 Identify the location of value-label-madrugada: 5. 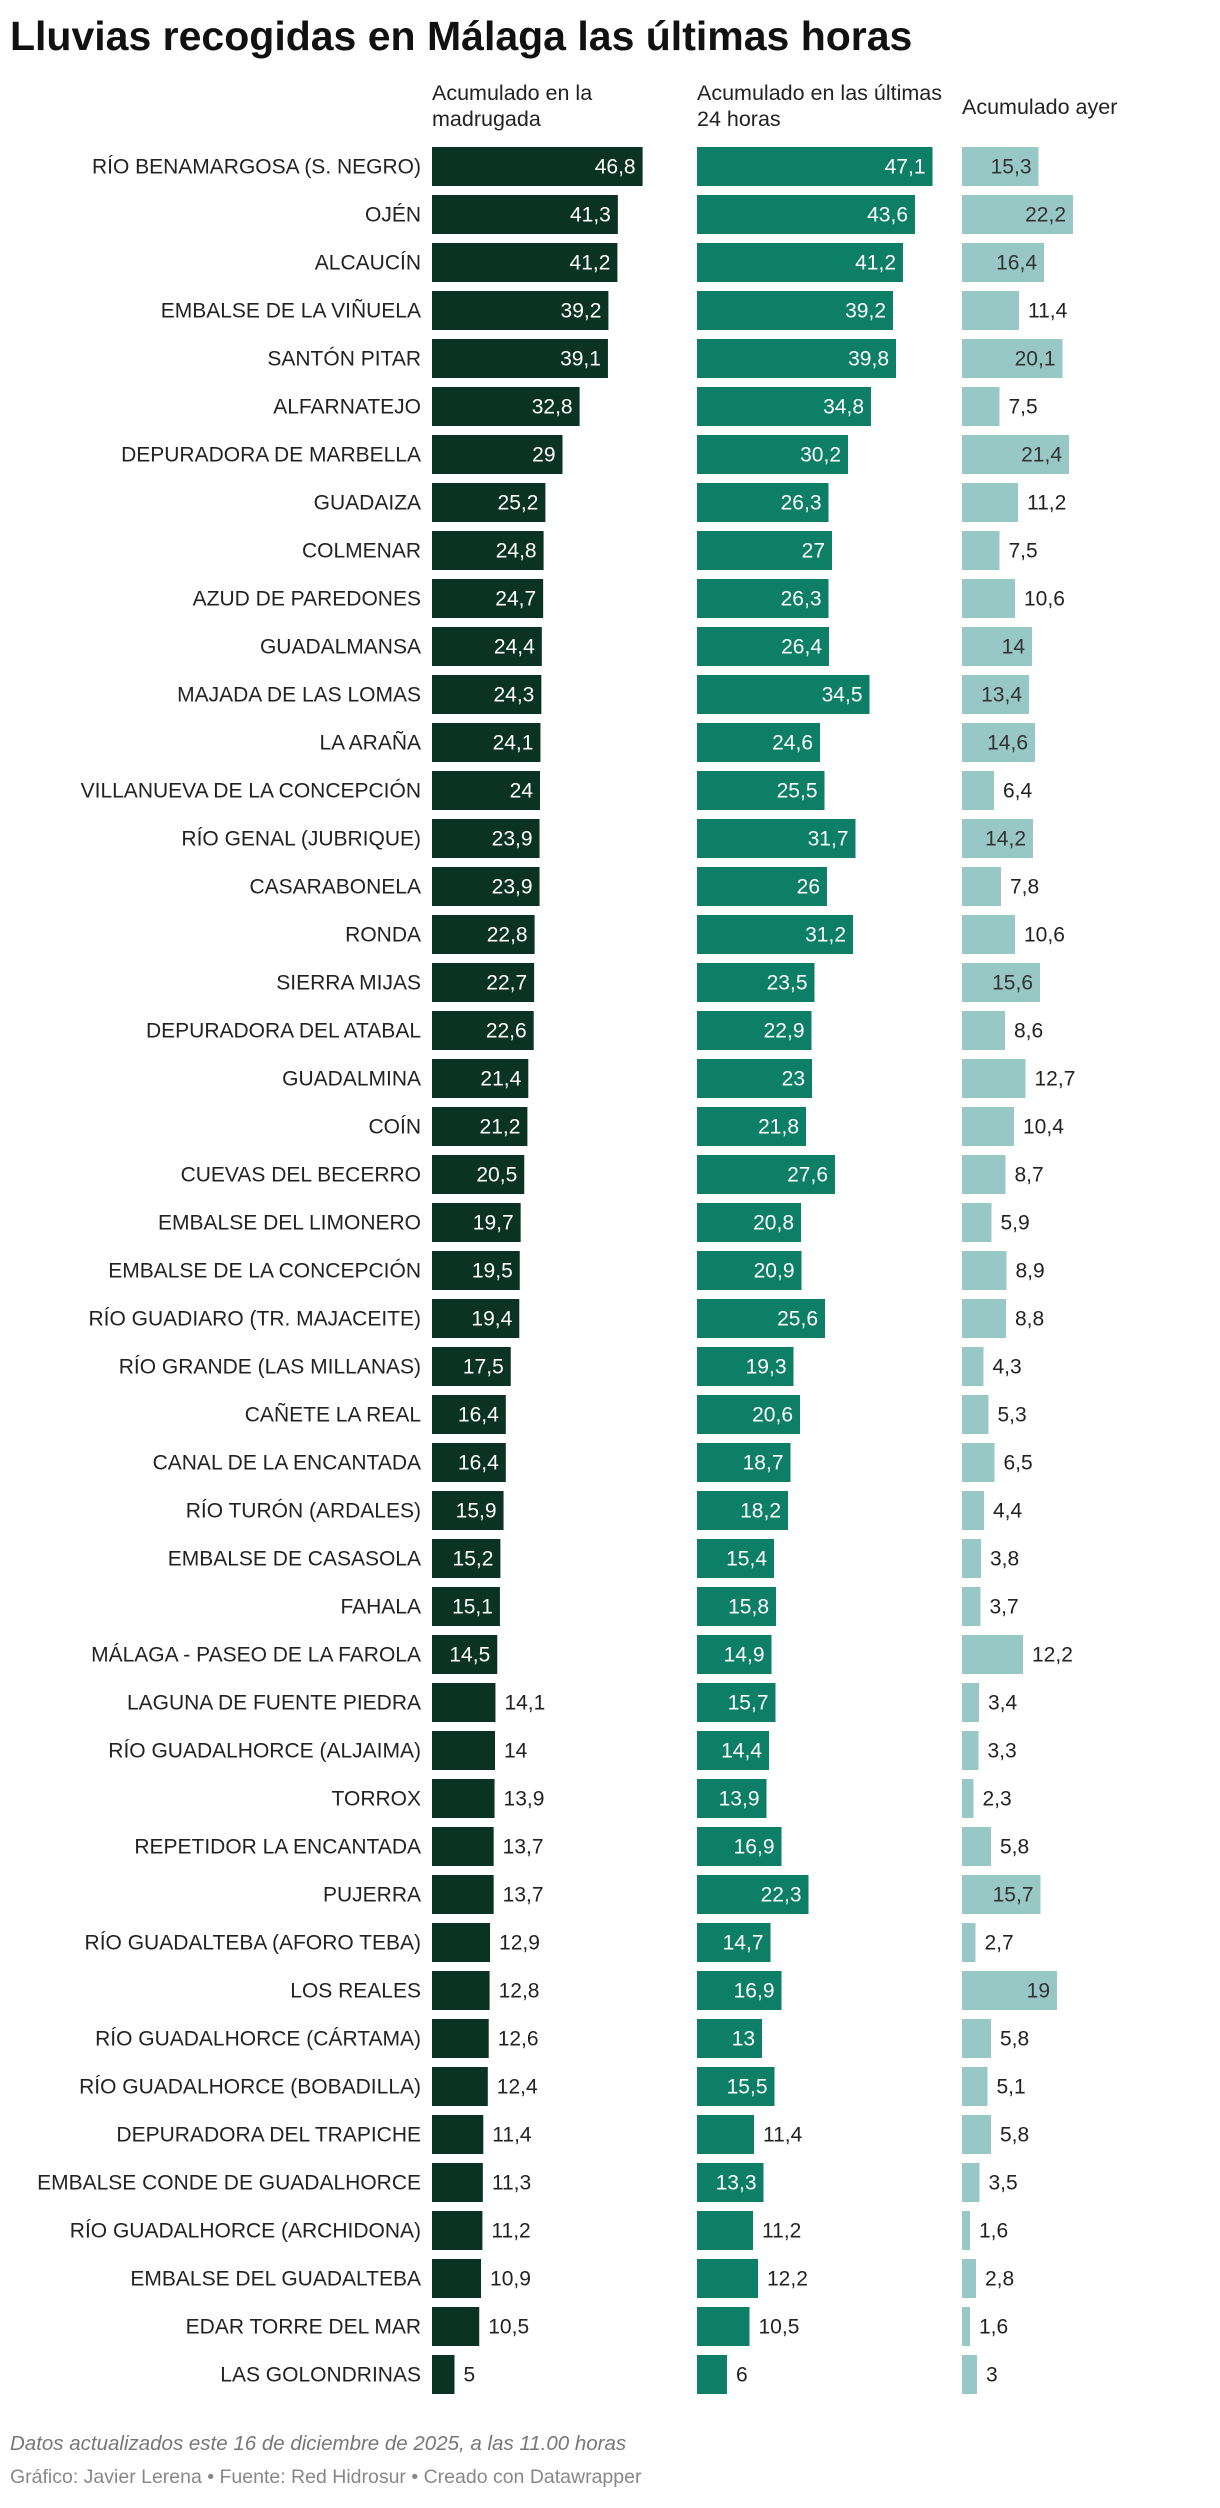
(470, 2375).